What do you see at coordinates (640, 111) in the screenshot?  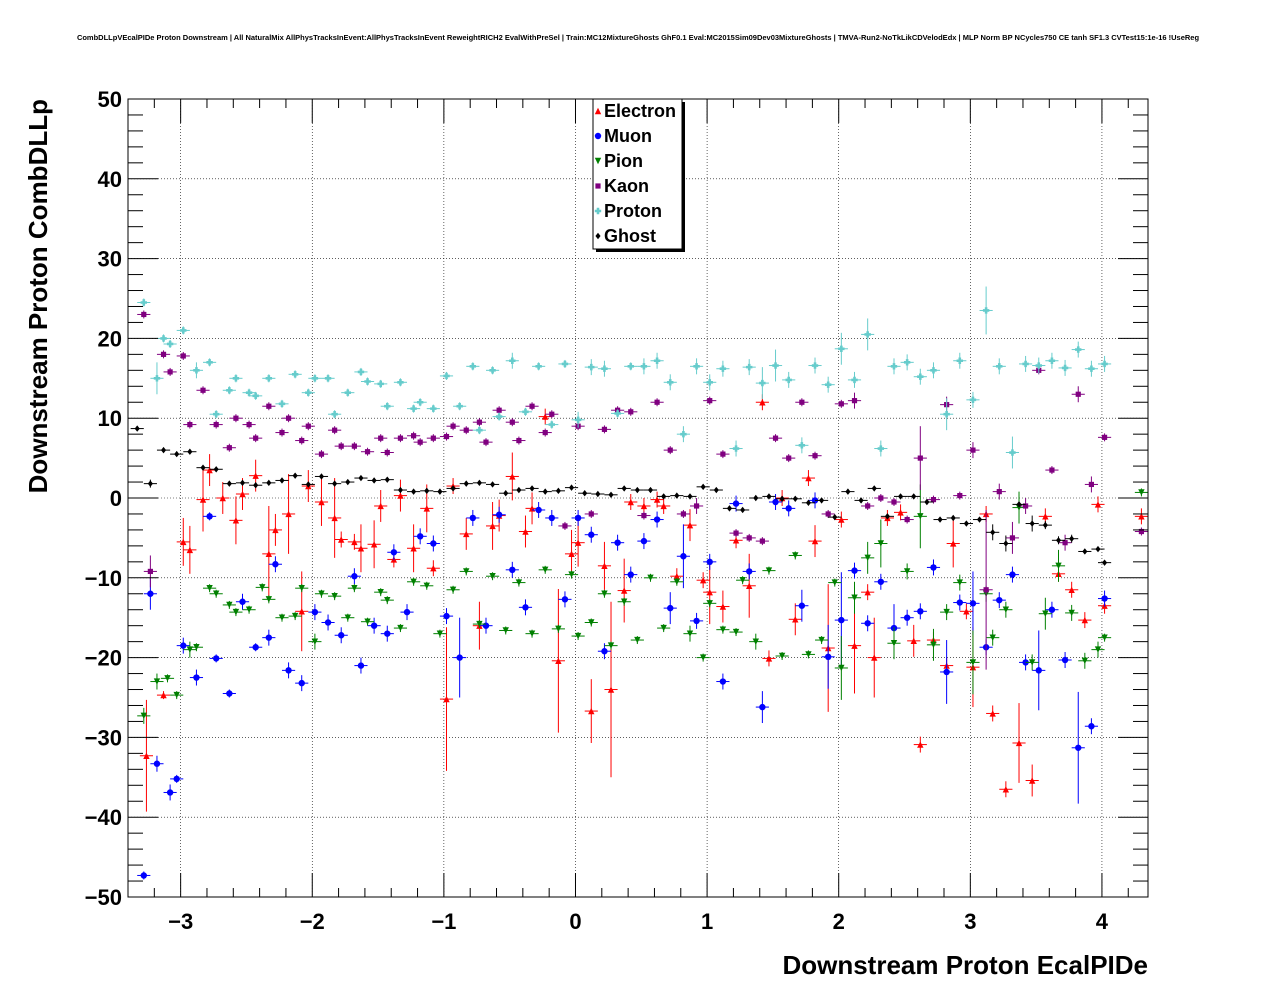 I see `legend-label: Electron` at bounding box center [640, 111].